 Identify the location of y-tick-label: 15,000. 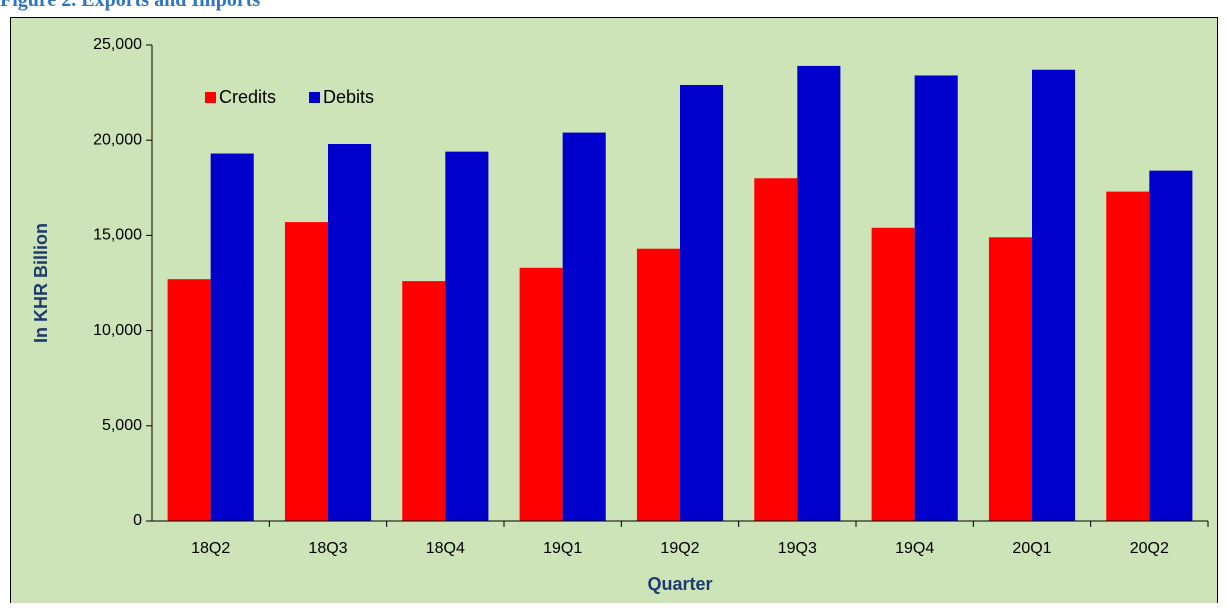
(117, 235).